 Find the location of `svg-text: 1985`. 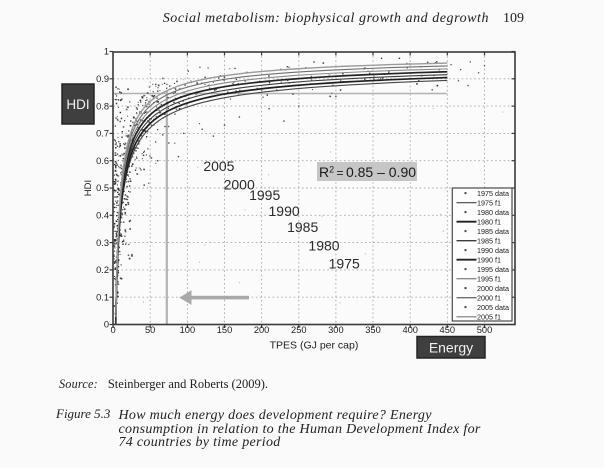

svg-text: 1985 is located at coordinates (302, 227).